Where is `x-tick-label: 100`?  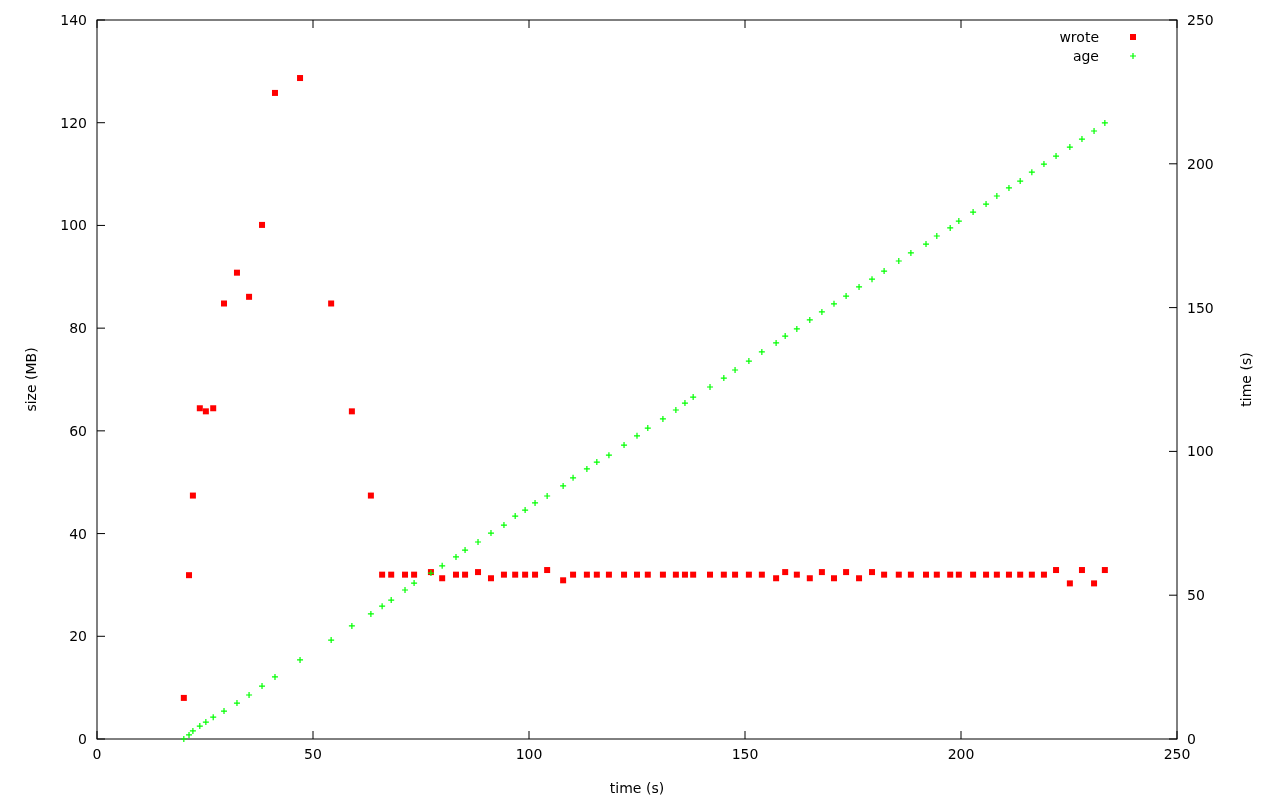 x-tick-label: 100 is located at coordinates (529, 754).